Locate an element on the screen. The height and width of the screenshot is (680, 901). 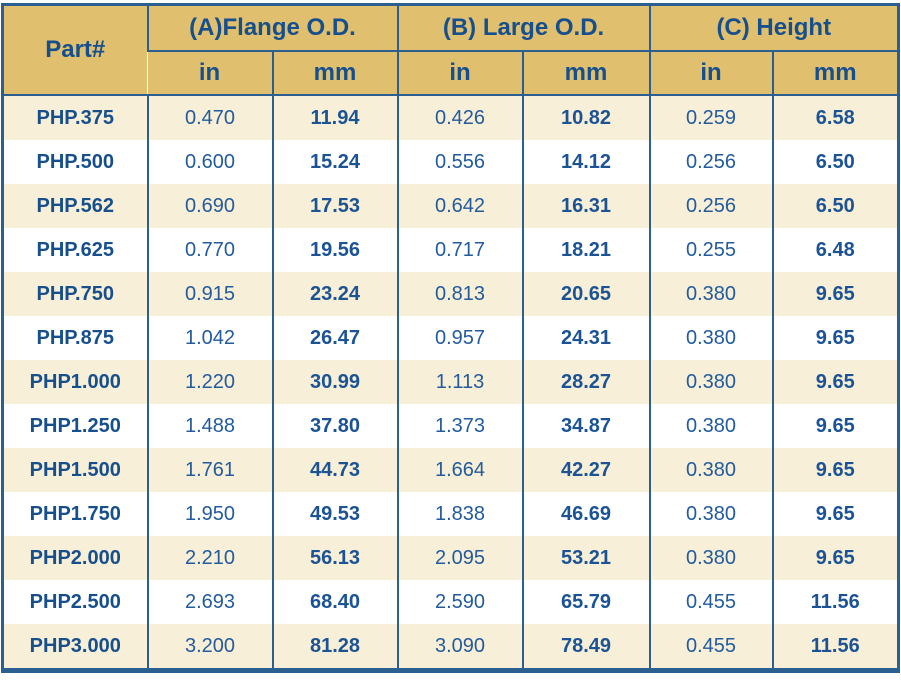
in-value-cell: 2.210 is located at coordinates (209, 558).